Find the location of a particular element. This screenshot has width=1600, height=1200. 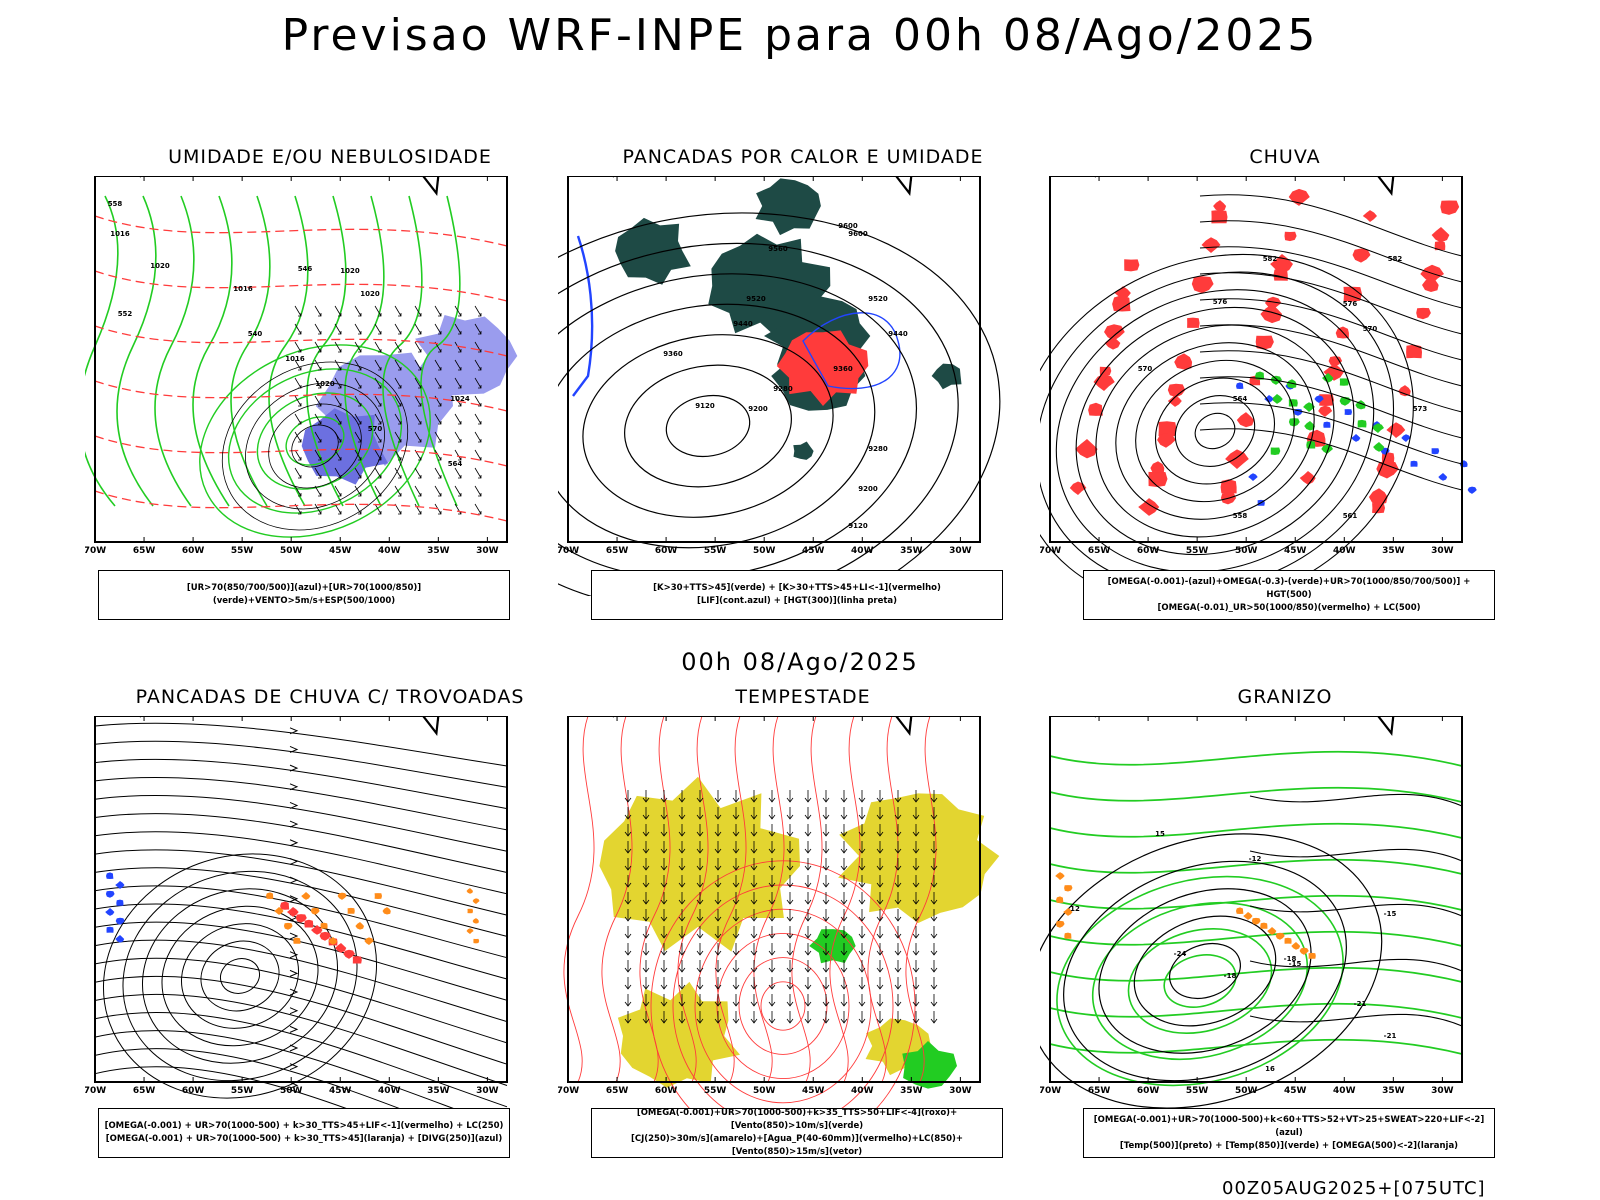

basemap is located at coordinates (740, 186).